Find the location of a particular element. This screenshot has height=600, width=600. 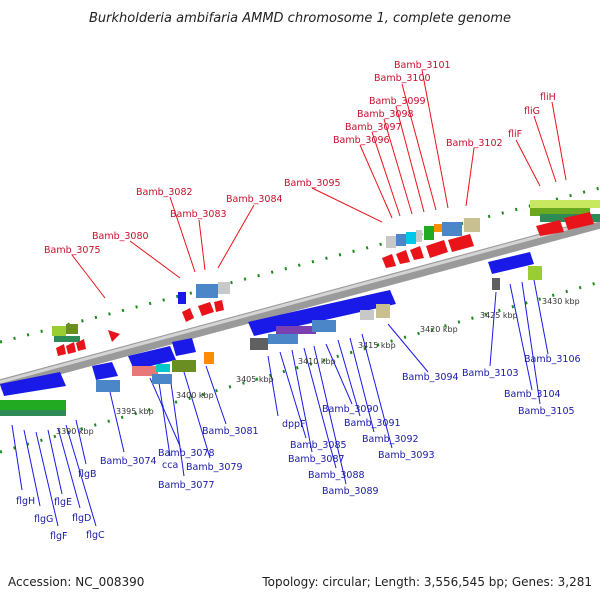

gene-label: Bamb_3103 is located at coordinates (490, 373).